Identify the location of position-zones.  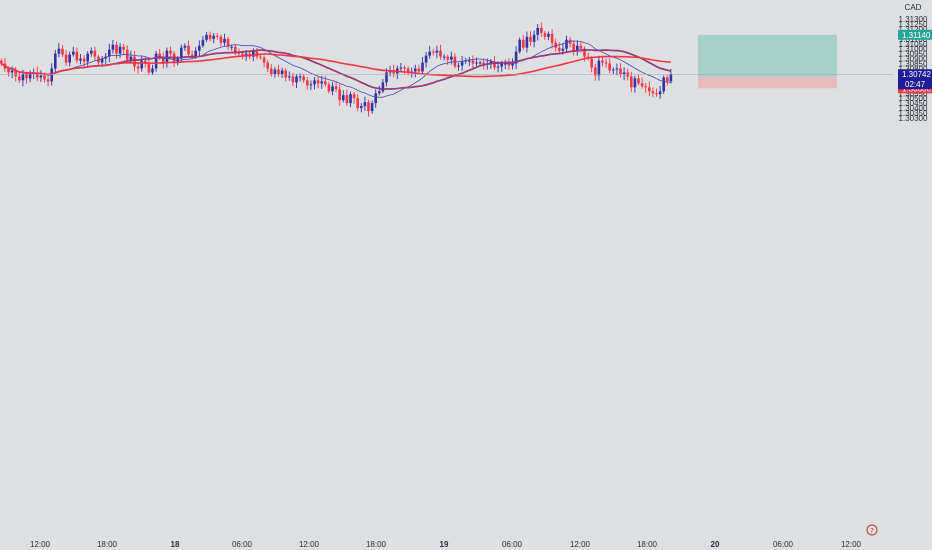
(767, 61).